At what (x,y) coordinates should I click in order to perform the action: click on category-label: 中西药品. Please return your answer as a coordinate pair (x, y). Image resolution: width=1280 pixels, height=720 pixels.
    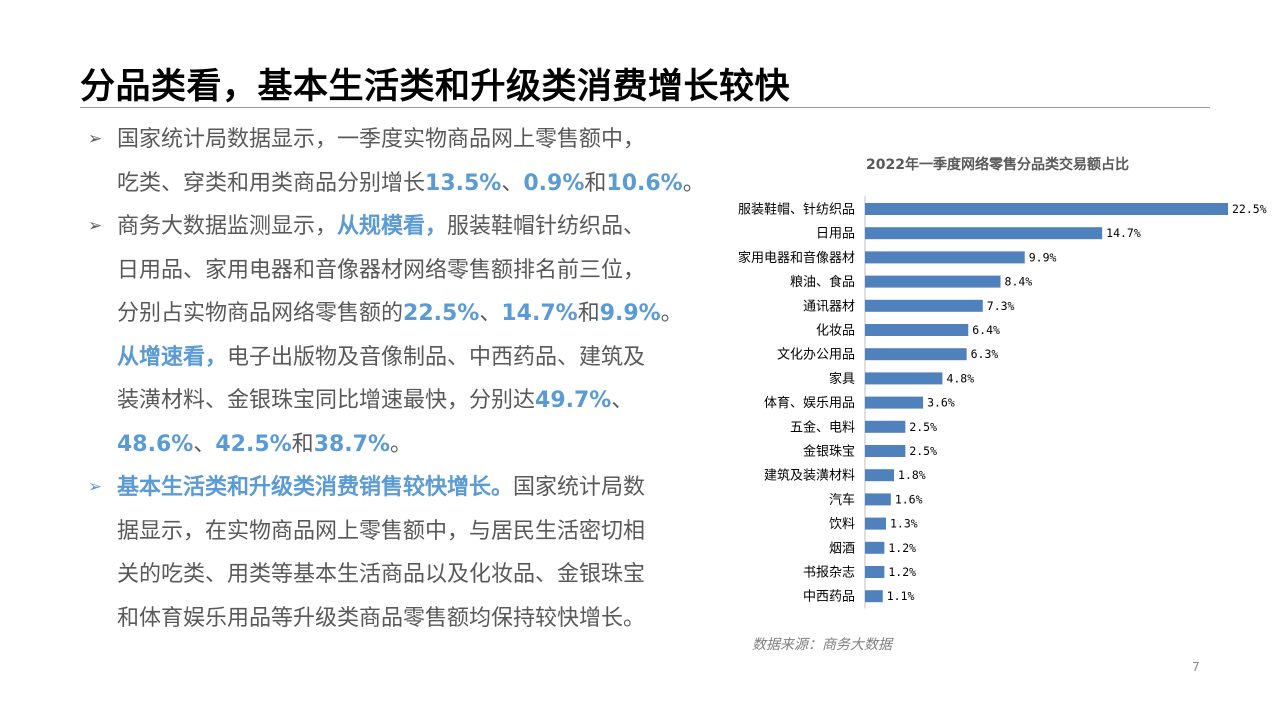
    Looking at the image, I should click on (829, 597).